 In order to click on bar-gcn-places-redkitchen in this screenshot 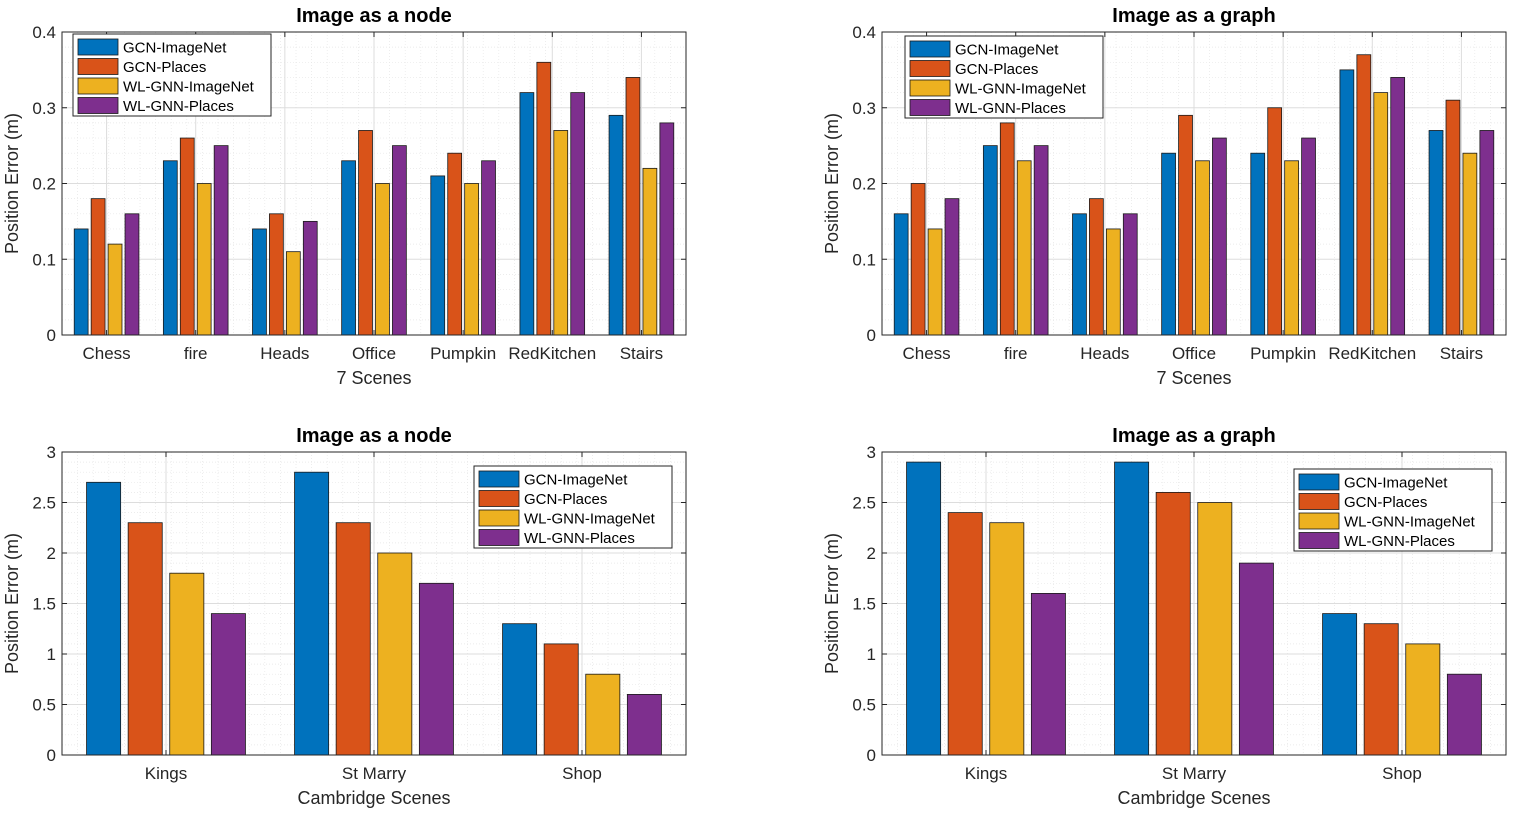, I will do `click(544, 198)`.